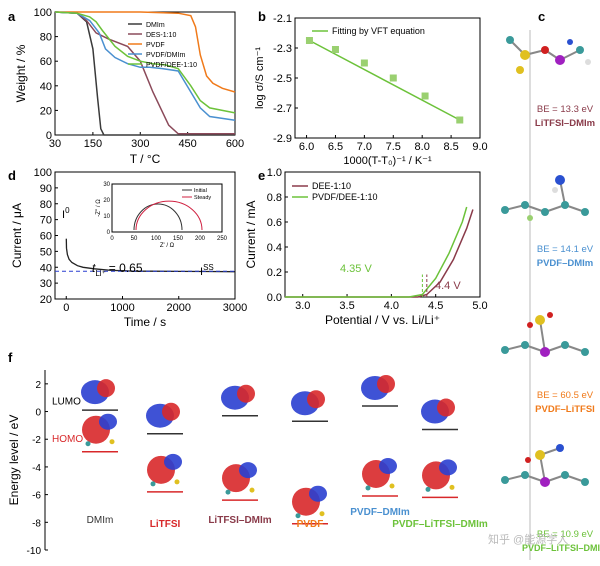  What do you see at coordinates (46, 62) in the screenshot?
I see `y-tick-label: 60` at bounding box center [46, 62].